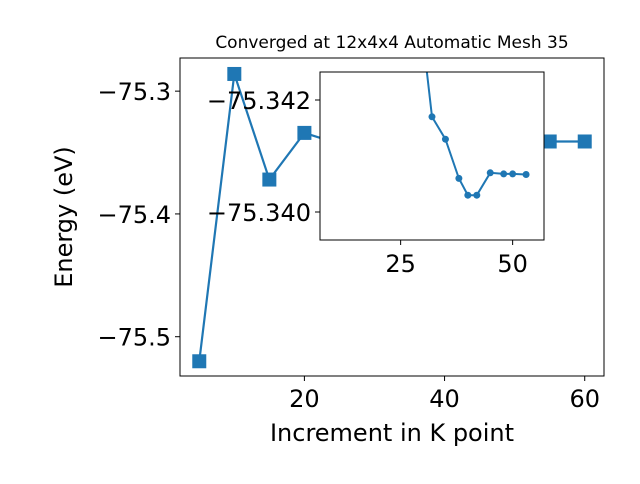 The height and width of the screenshot is (484, 640). Describe the element at coordinates (134, 92) in the screenshot. I see `y-tick-label: −75.3` at that location.